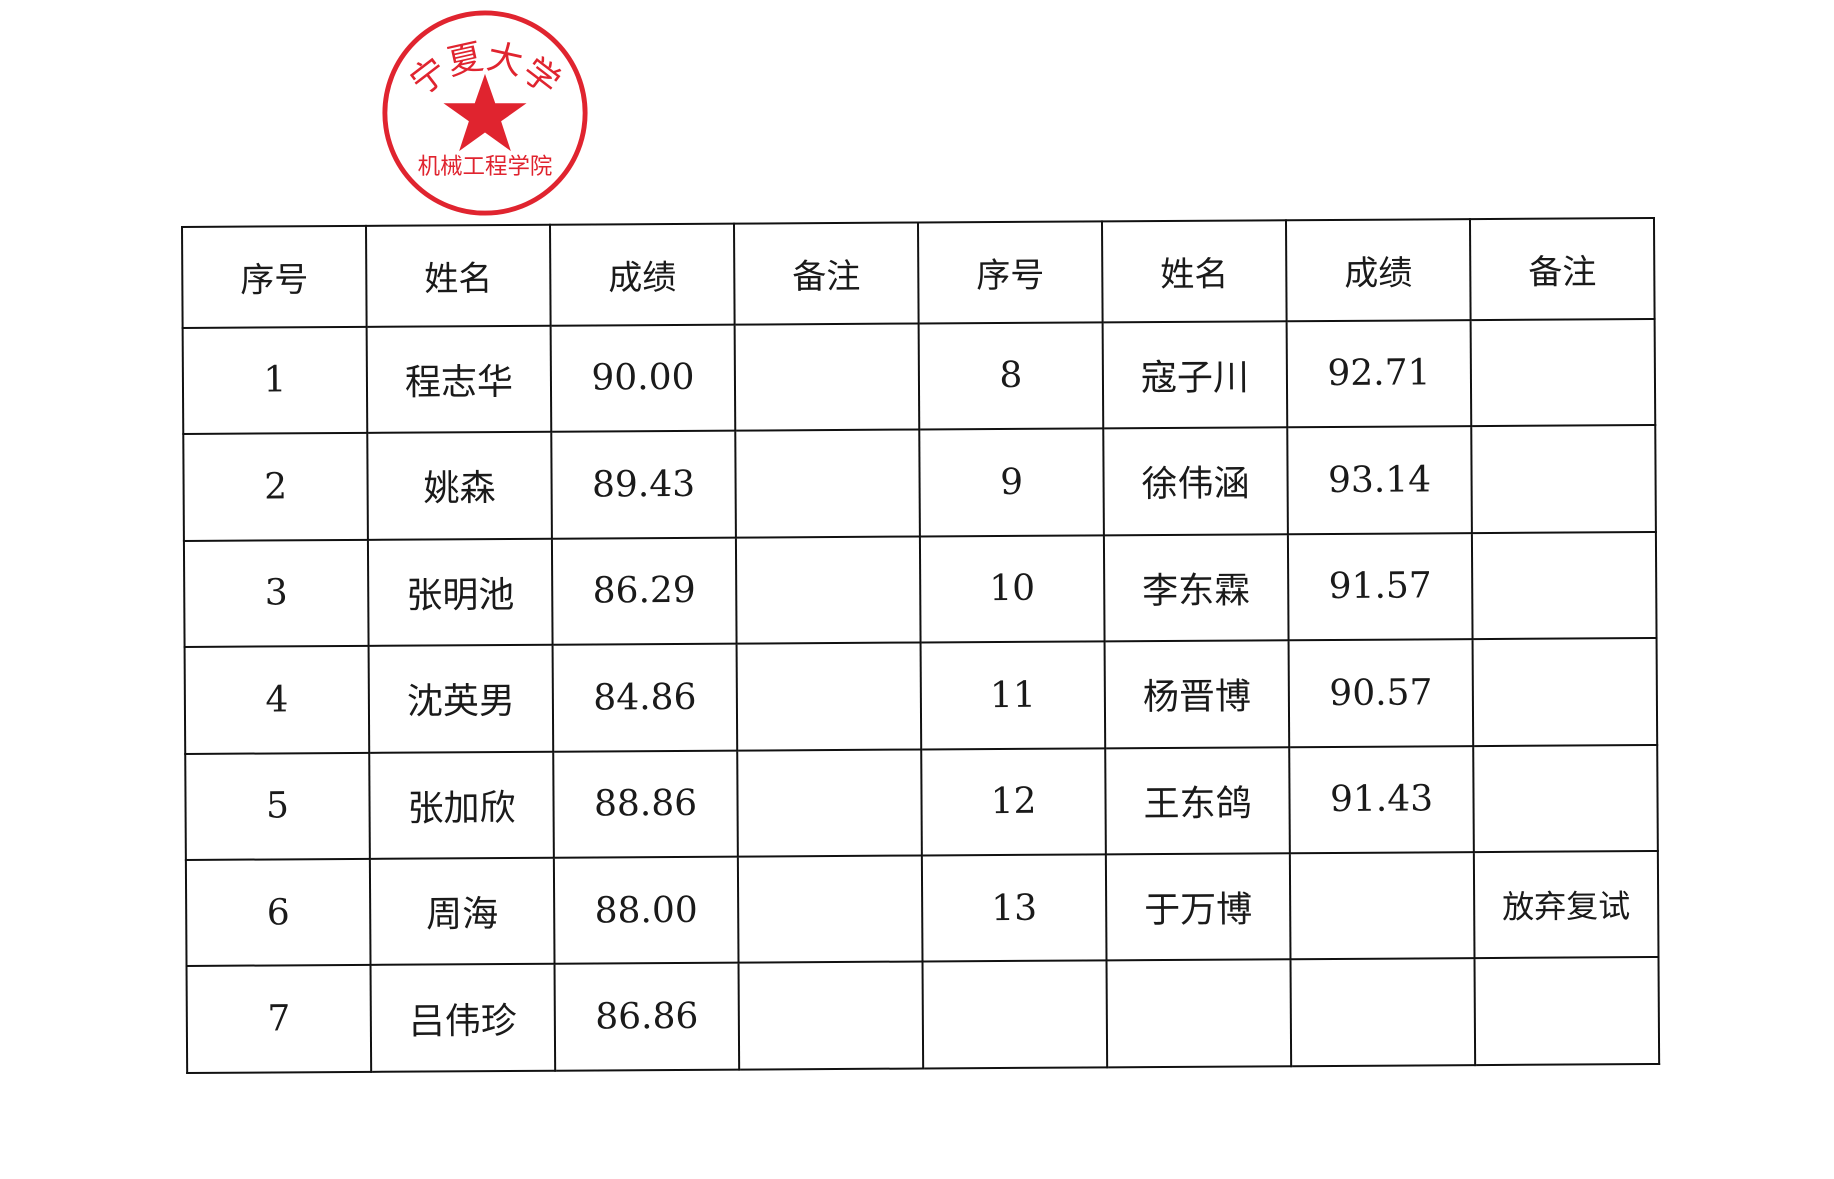  What do you see at coordinates (277, 699) in the screenshot?
I see `cell-no: 4` at bounding box center [277, 699].